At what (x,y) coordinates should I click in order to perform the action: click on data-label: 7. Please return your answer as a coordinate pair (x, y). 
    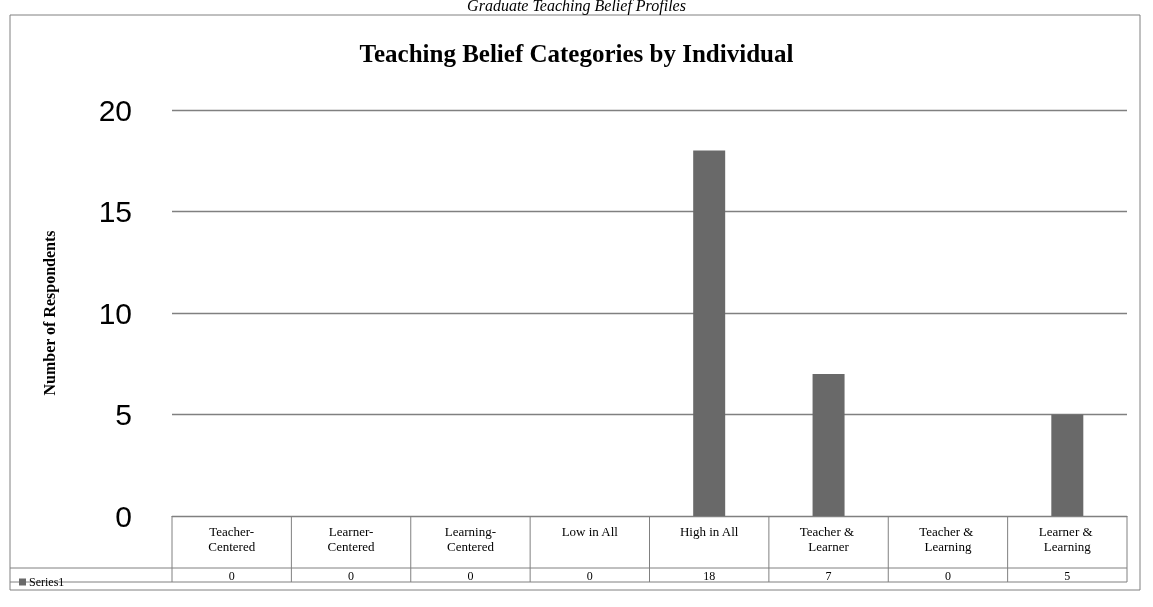
    Looking at the image, I should click on (828, 576).